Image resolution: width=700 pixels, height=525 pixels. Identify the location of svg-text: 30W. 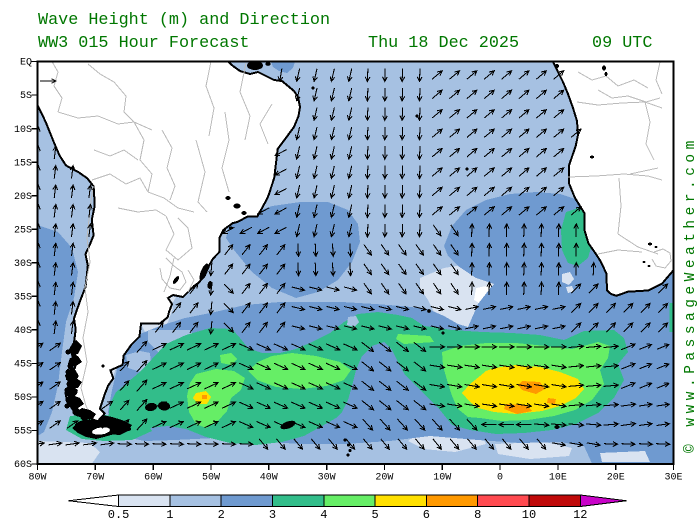
(327, 478).